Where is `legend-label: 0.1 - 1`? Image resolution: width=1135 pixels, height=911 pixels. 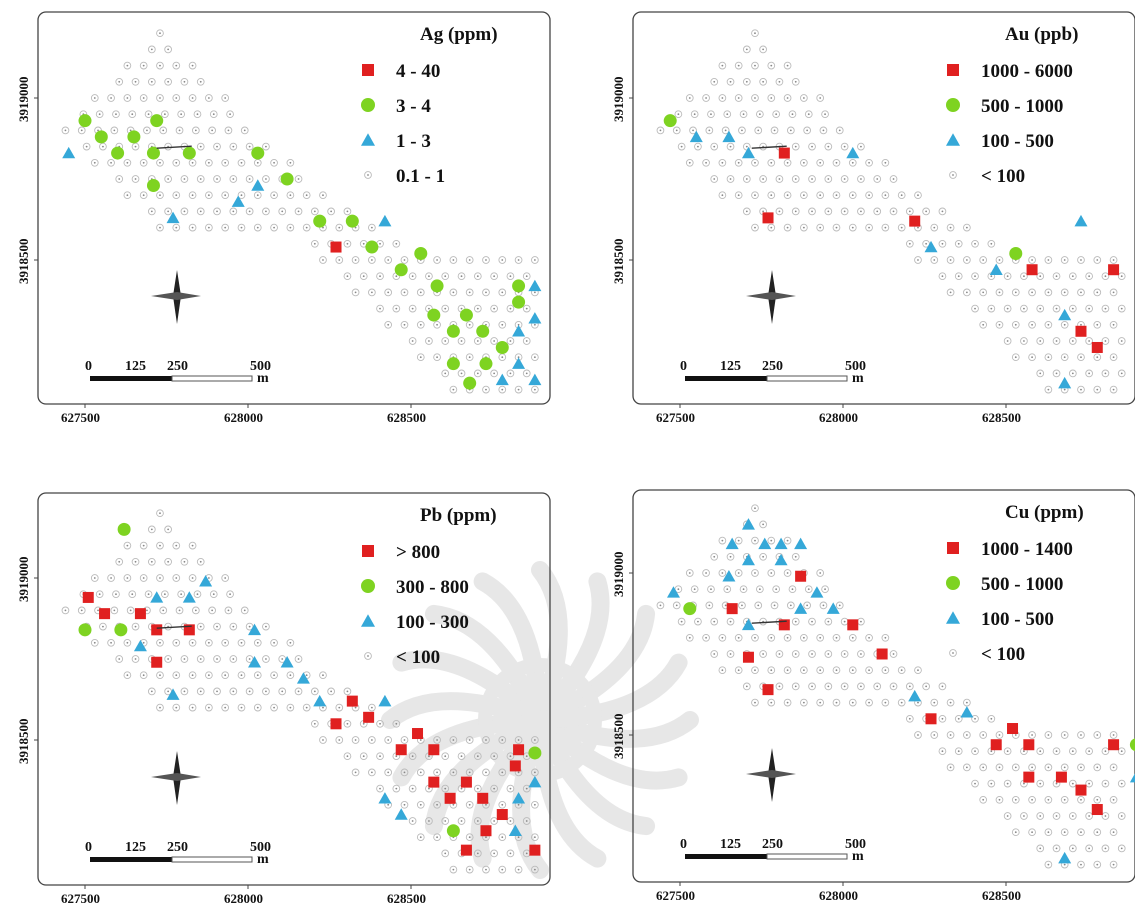
legend-label: 0.1 - 1 is located at coordinates (420, 176).